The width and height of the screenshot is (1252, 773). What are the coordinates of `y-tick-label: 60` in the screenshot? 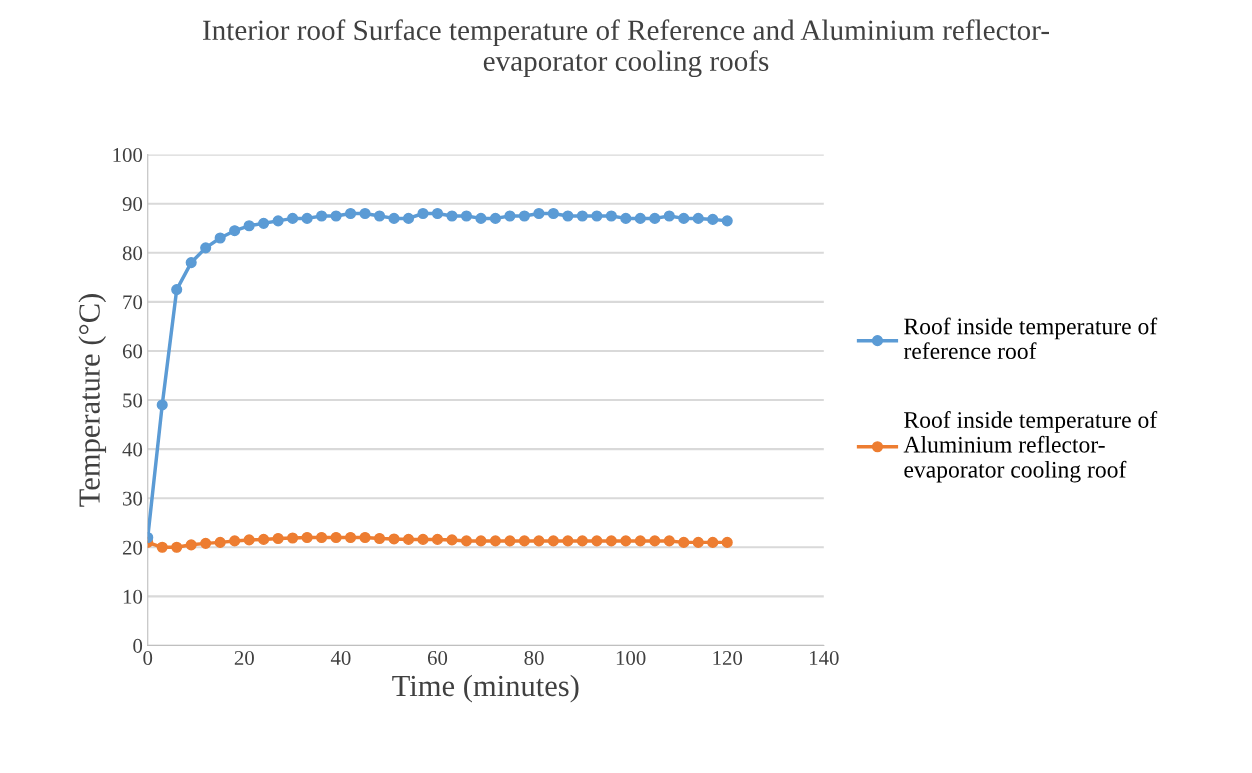 It's located at (132, 351).